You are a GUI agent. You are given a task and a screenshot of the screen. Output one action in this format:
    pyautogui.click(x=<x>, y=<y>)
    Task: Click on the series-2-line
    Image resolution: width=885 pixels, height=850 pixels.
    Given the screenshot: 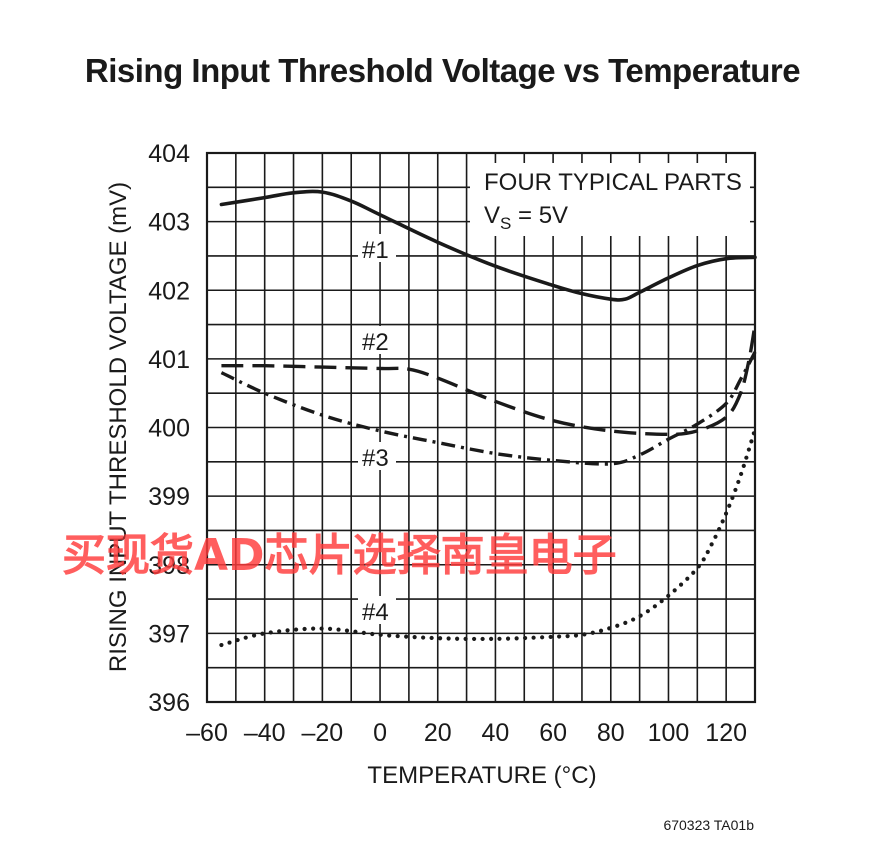 What is the action you would take?
    pyautogui.click(x=489, y=380)
    